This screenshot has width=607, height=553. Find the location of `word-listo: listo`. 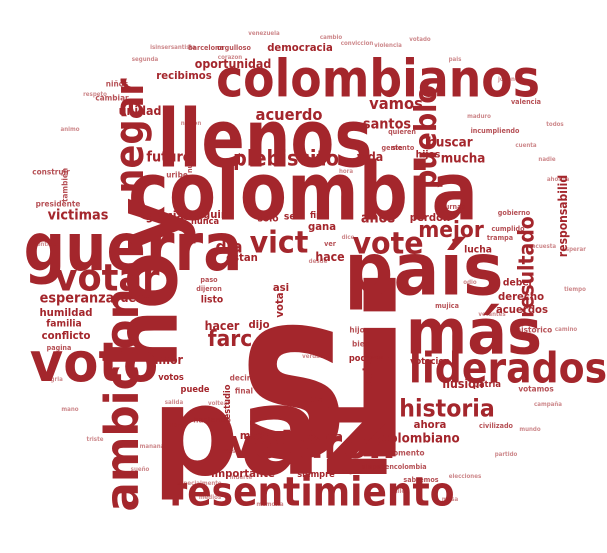

word-listo: listo is located at coordinates (212, 299).